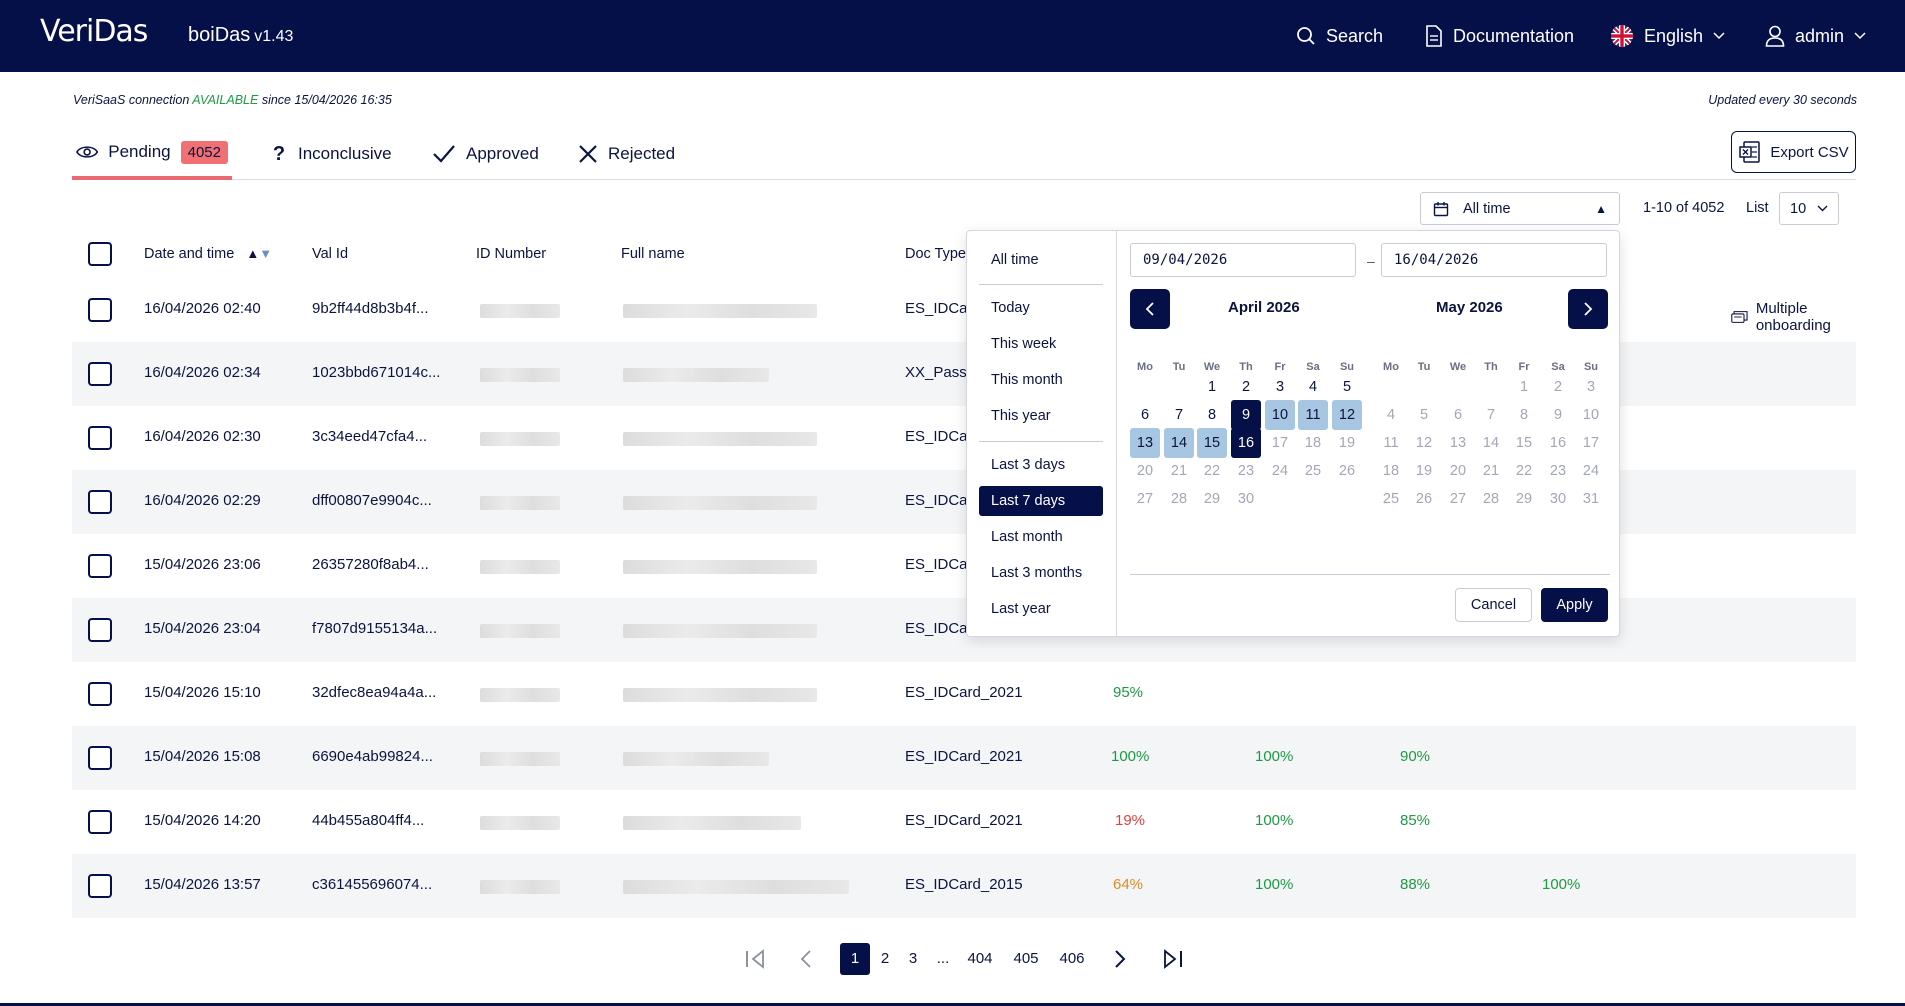 Image resolution: width=1905 pixels, height=1006 pixels. What do you see at coordinates (1793, 317) in the screenshot?
I see `multiple-onboarding-indicator: Multiple onboarding` at bounding box center [1793, 317].